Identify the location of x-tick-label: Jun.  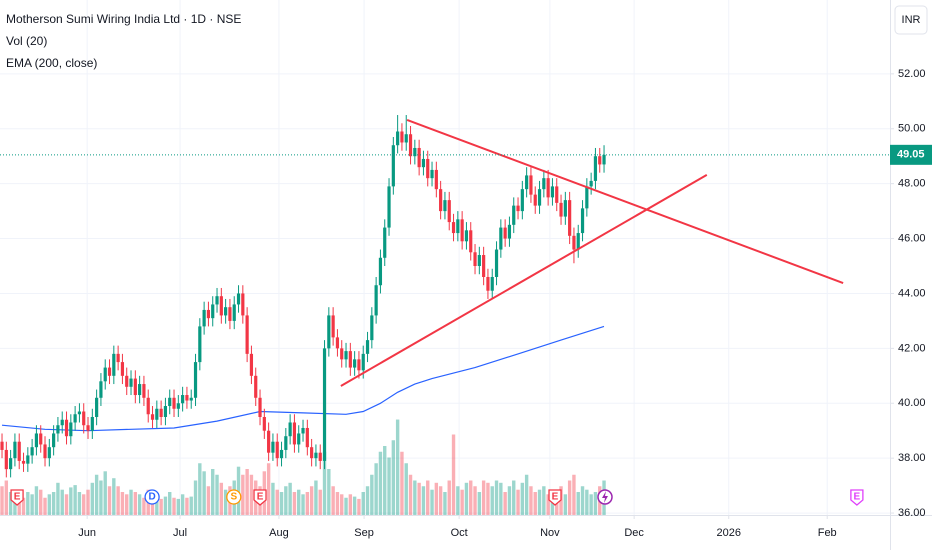
(87, 533).